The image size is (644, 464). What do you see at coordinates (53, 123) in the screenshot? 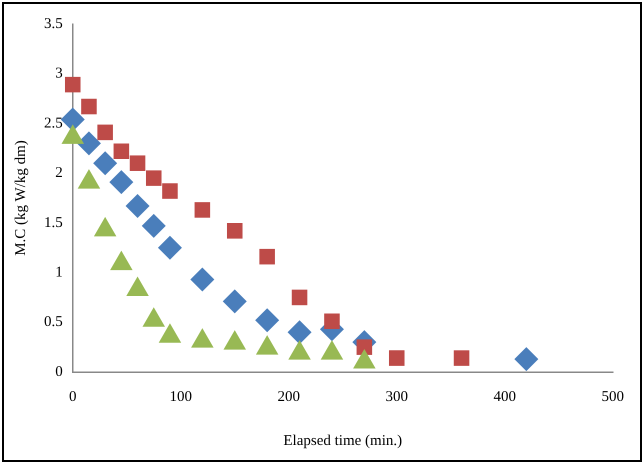
I see `y-tick-label: 2.5` at bounding box center [53, 123].